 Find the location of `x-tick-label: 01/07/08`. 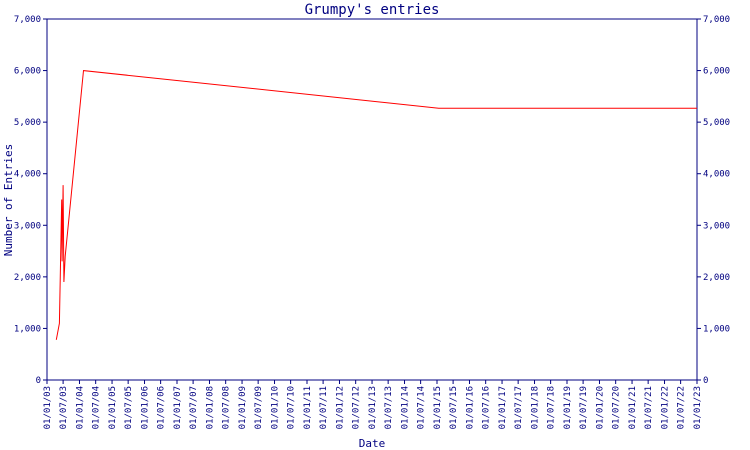

x-tick-label: 01/07/08 is located at coordinates (227, 407).